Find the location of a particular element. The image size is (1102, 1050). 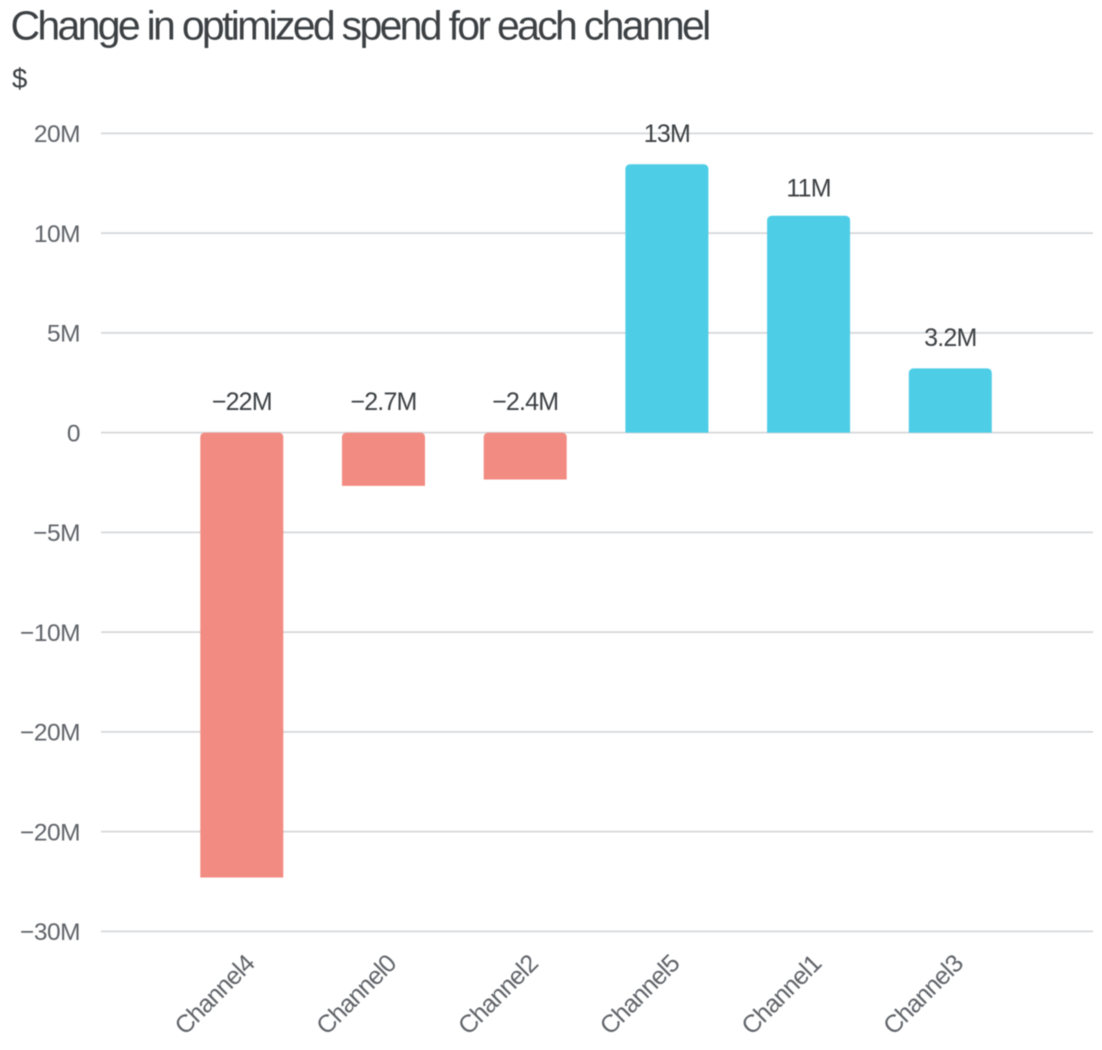

svg-text: 13M is located at coordinates (667, 134).